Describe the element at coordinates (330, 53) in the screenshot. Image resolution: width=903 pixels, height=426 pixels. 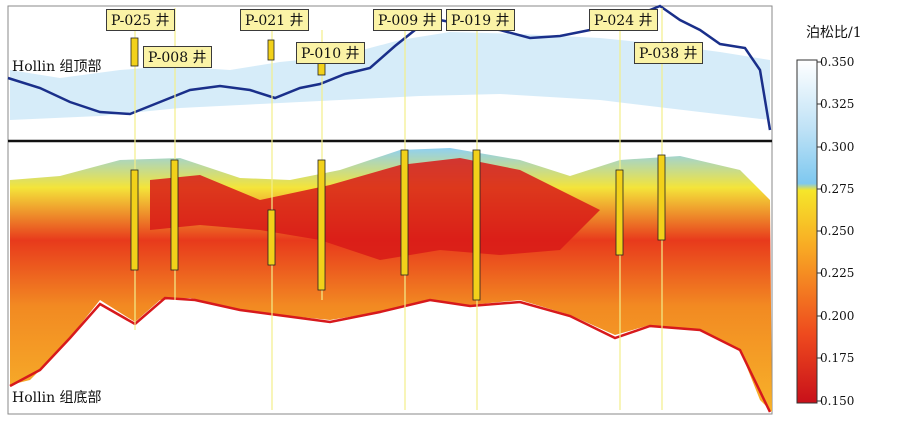
I see `well-label-p010: P-010 井` at that location.